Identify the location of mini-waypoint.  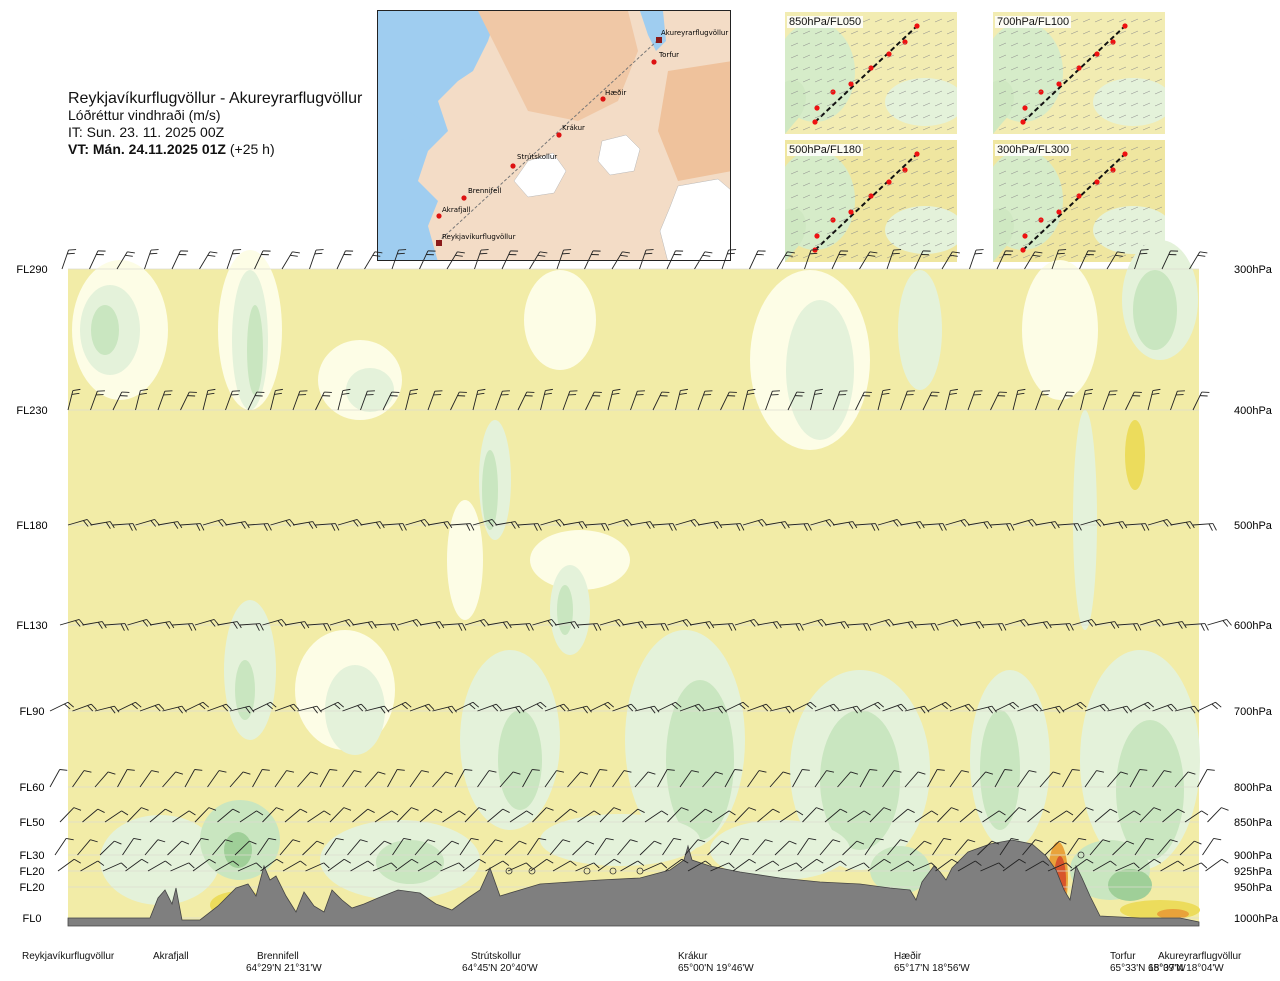
(815, 122).